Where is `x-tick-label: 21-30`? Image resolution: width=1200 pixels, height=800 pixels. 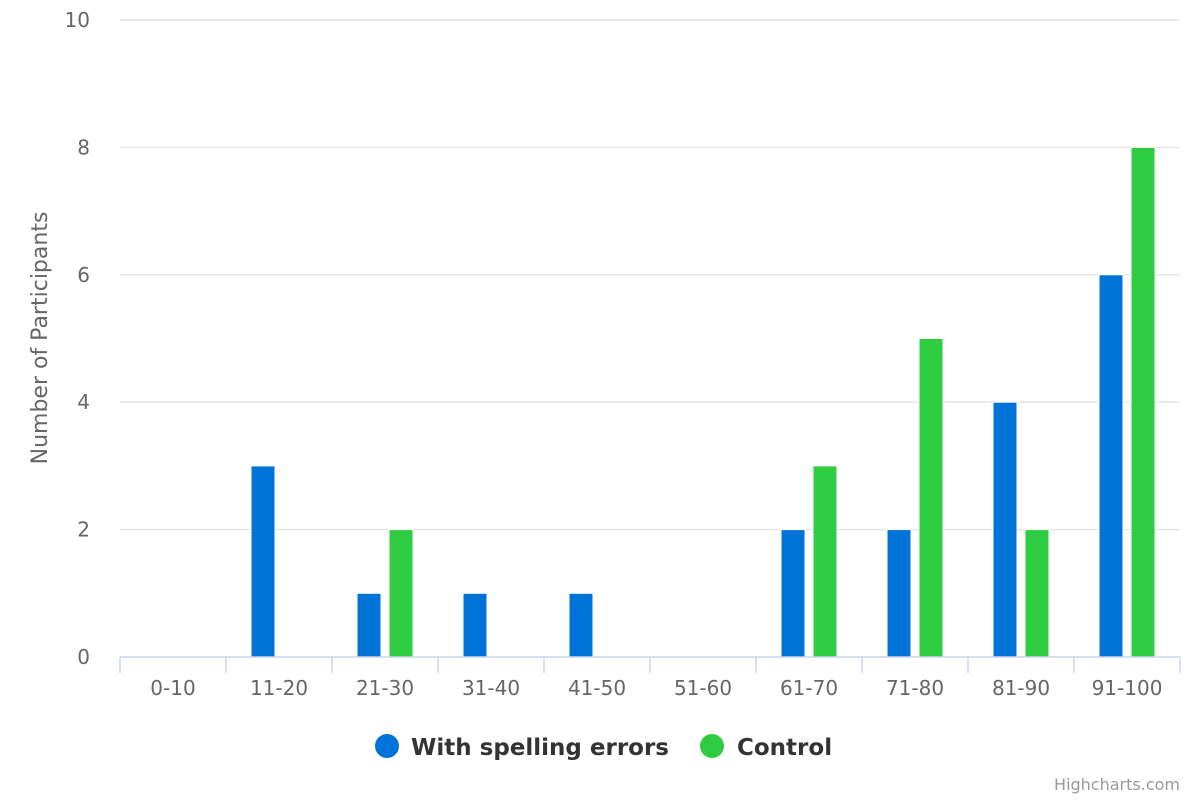 x-tick-label: 21-30 is located at coordinates (385, 688).